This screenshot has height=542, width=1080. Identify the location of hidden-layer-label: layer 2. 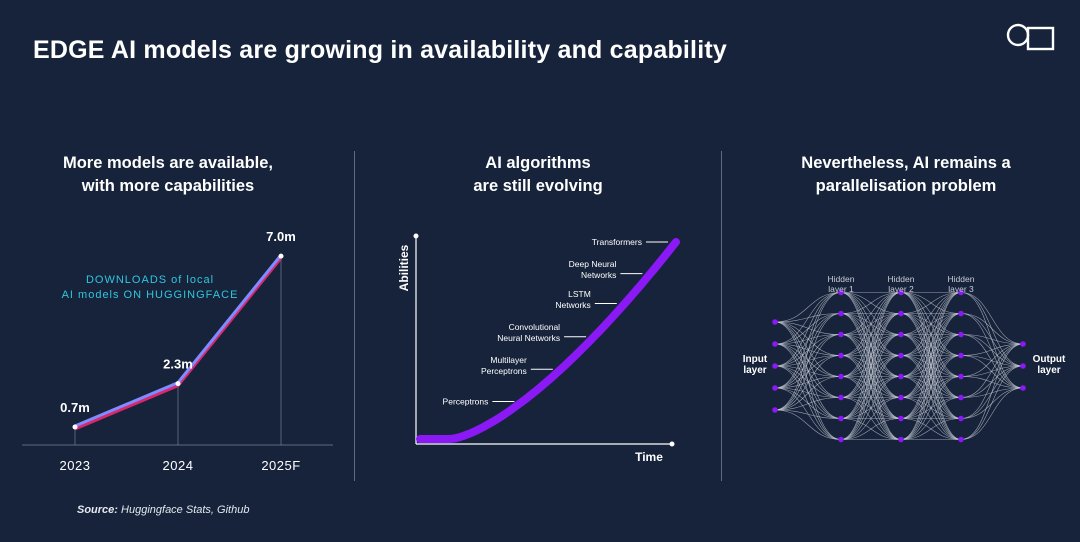
(901, 289).